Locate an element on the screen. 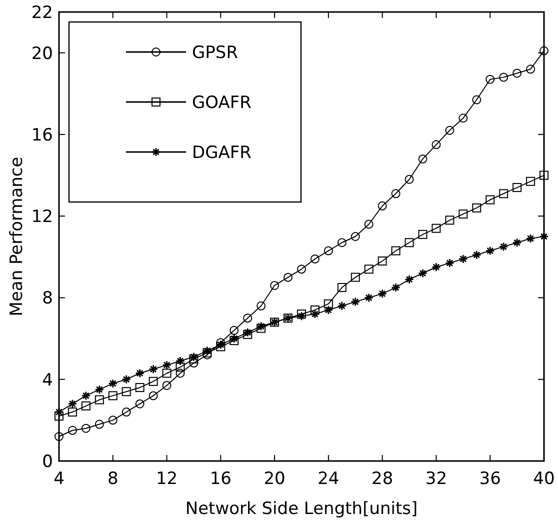 The height and width of the screenshot is (522, 558). y-tick-label: 0 is located at coordinates (47, 462).